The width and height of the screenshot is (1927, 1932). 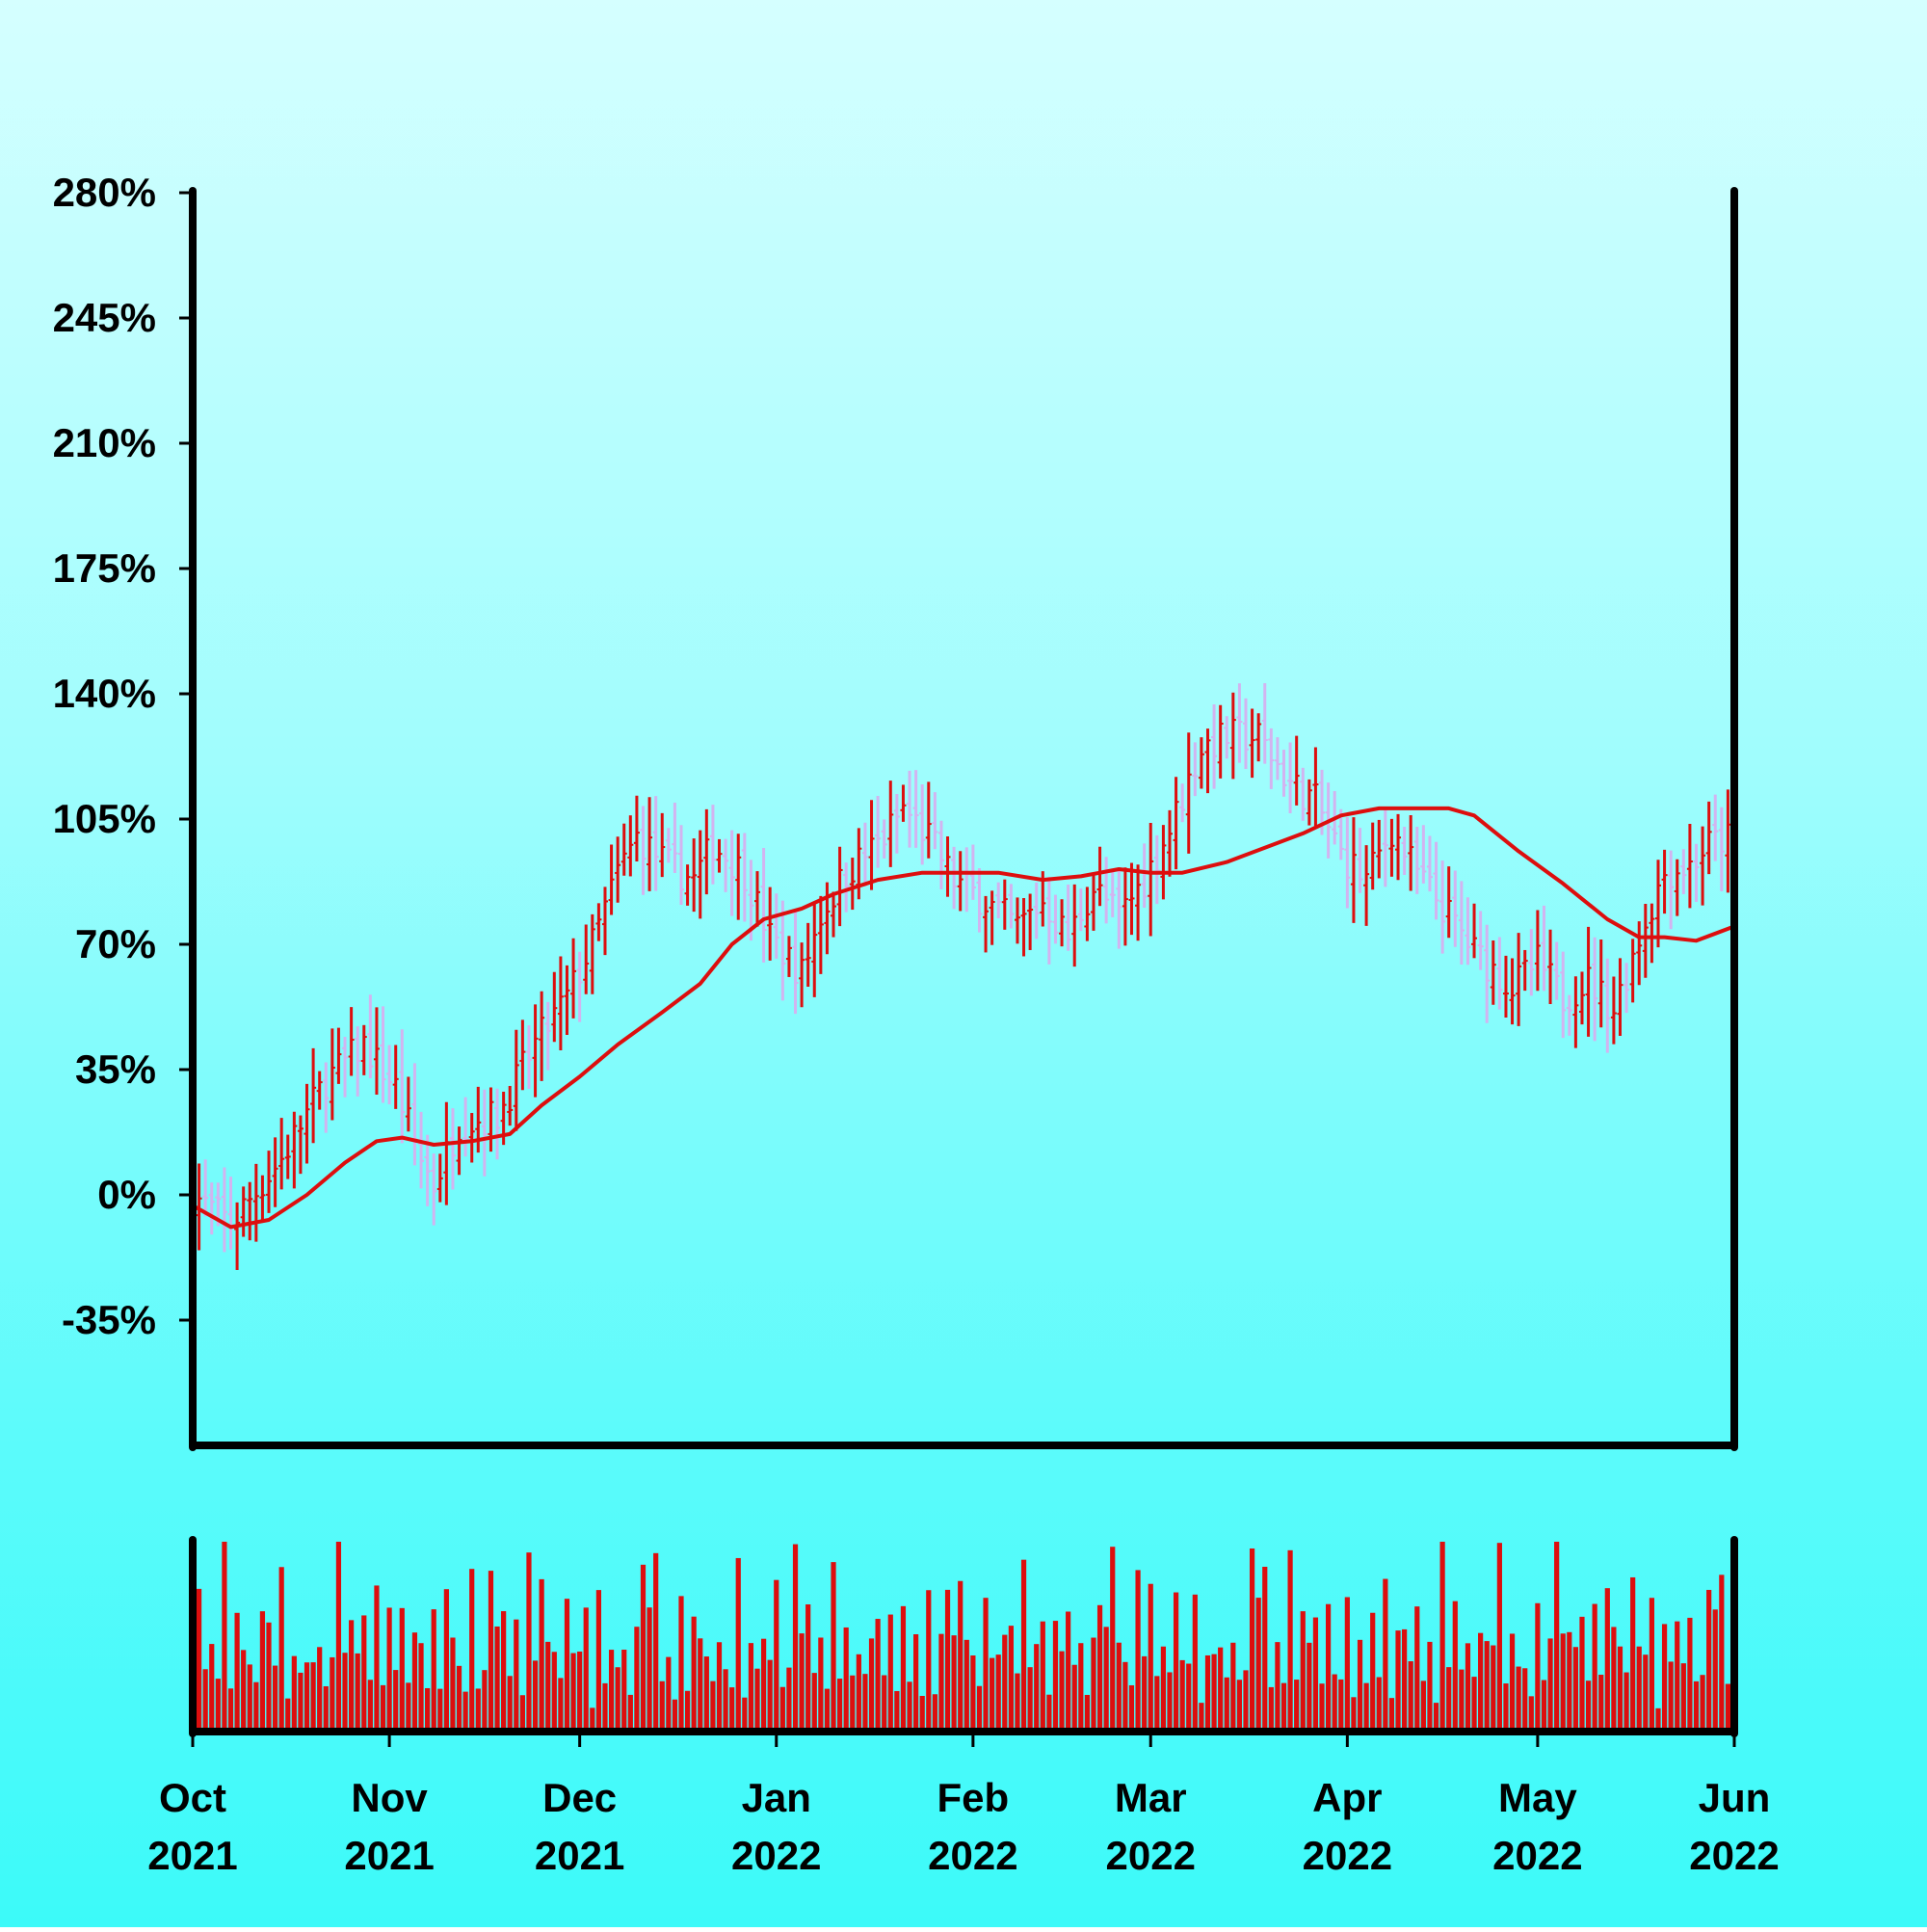 What do you see at coordinates (1735, 1797) in the screenshot?
I see `x-tick-label-month: Jun` at bounding box center [1735, 1797].